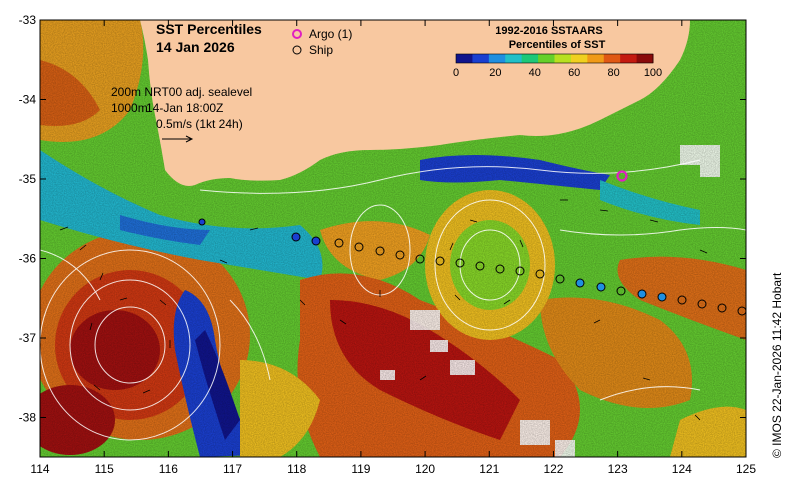 This screenshot has width=791, height=492. I want to click on colorbar, so click(554, 58).